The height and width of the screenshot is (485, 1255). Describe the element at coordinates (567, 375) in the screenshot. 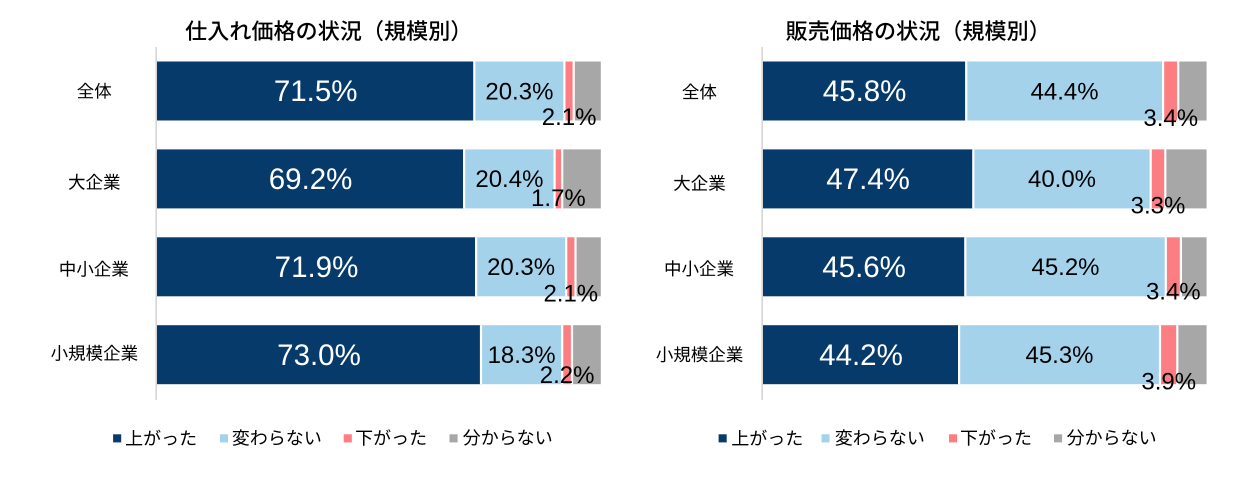

I see `svg-text: 2.2%` at that location.